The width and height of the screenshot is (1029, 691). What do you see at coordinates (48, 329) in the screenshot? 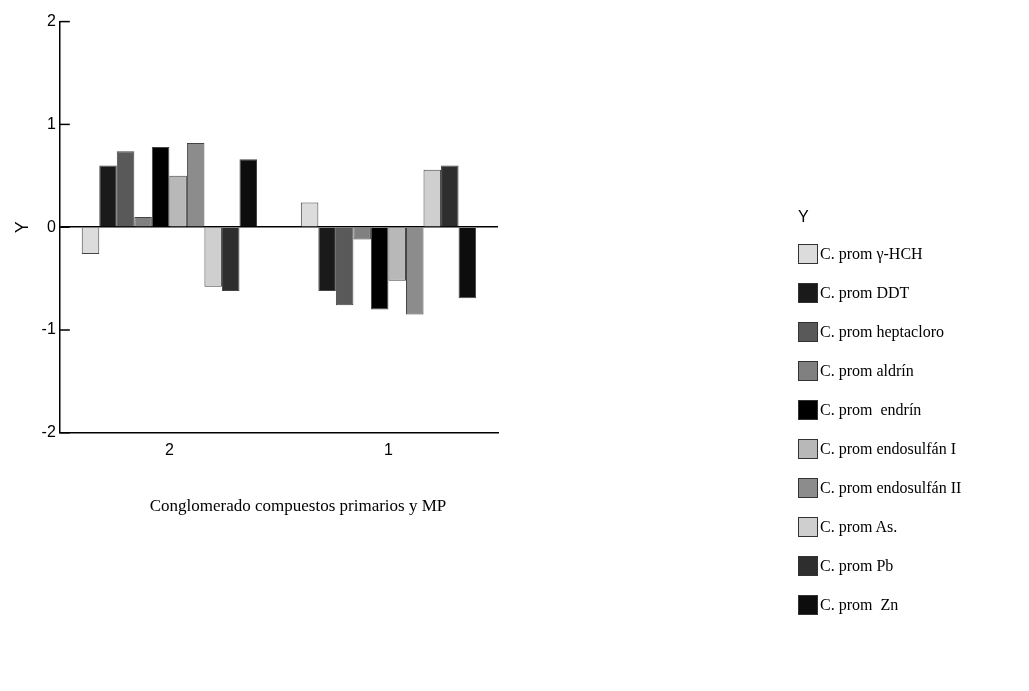
I see `y-tick-label: -1` at bounding box center [48, 329].